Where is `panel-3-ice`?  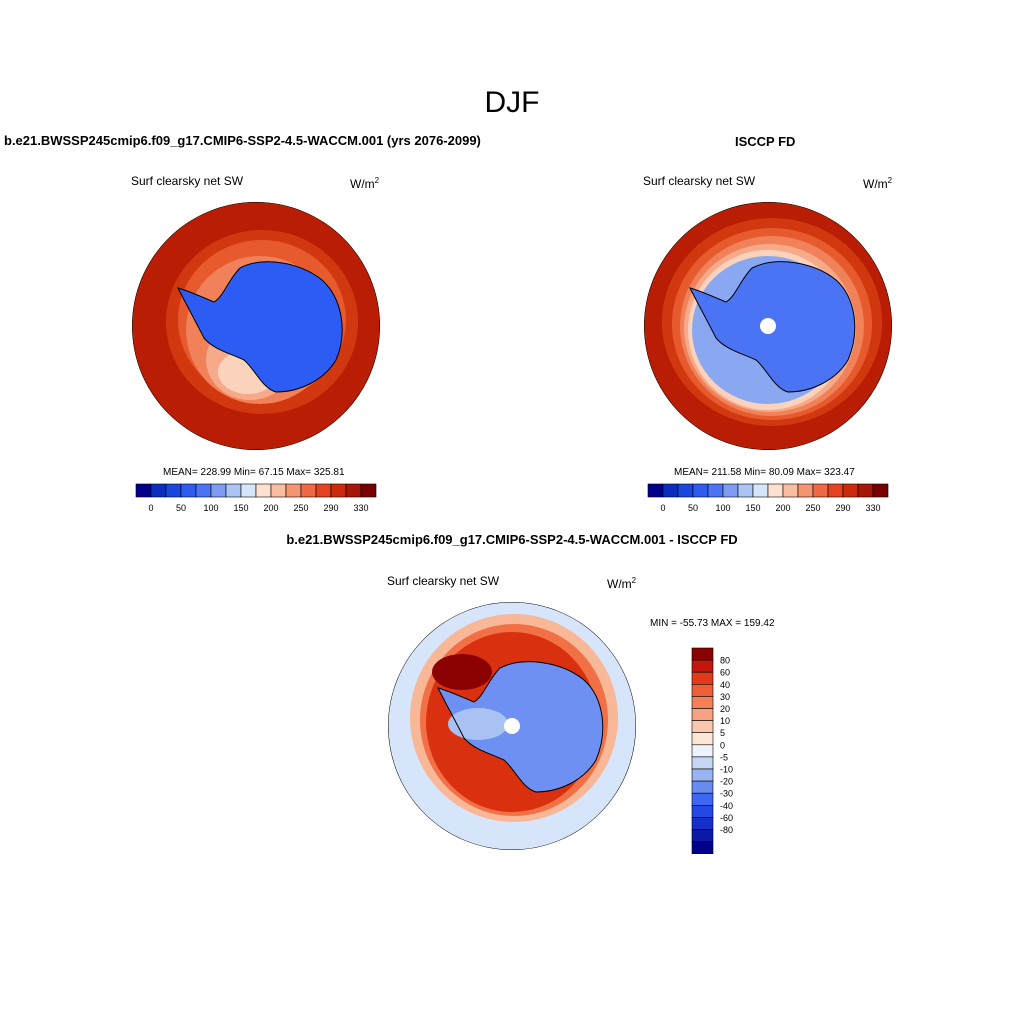
panel-3-ice is located at coordinates (520, 726).